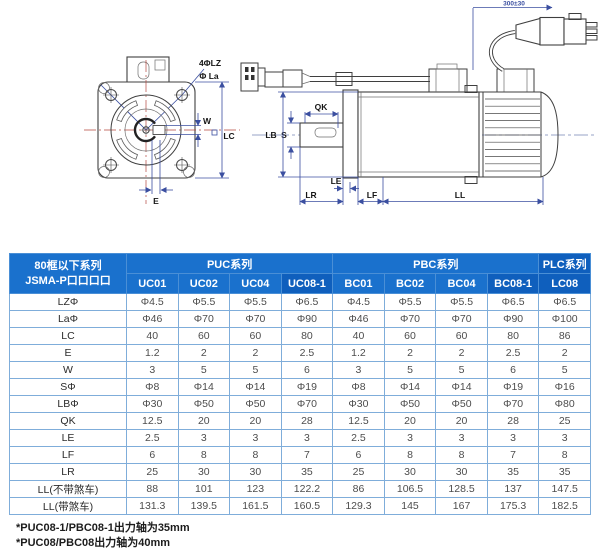 Image resolution: width=600 pixels, height=551 pixels. What do you see at coordinates (68, 404) in the screenshot?
I see `row-label: LBΦ` at bounding box center [68, 404].